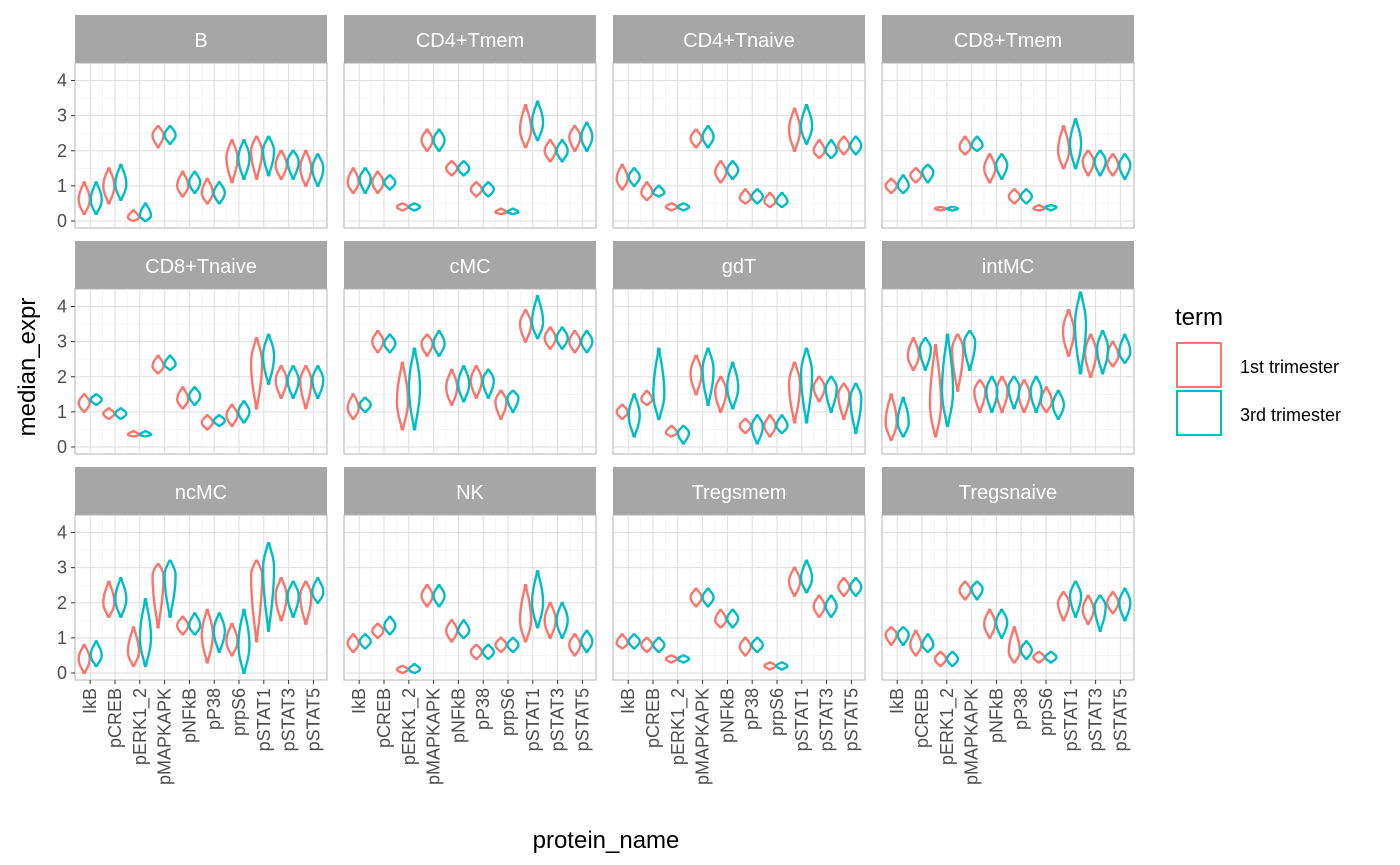 The height and width of the screenshot is (865, 1400). I want to click on legend-key-3rd-trimester, so click(1199, 413).